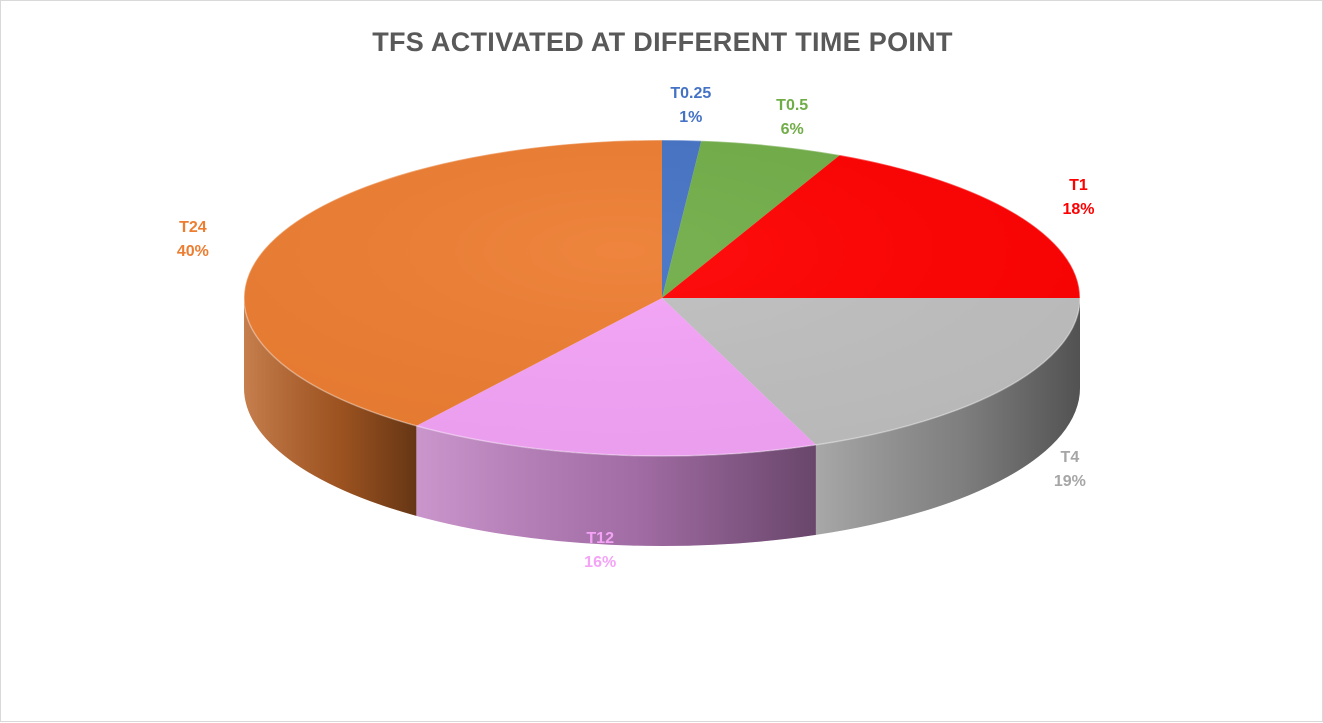 Image resolution: width=1323 pixels, height=723 pixels. I want to click on data-label-name-t0-25: T0.25, so click(691, 93).